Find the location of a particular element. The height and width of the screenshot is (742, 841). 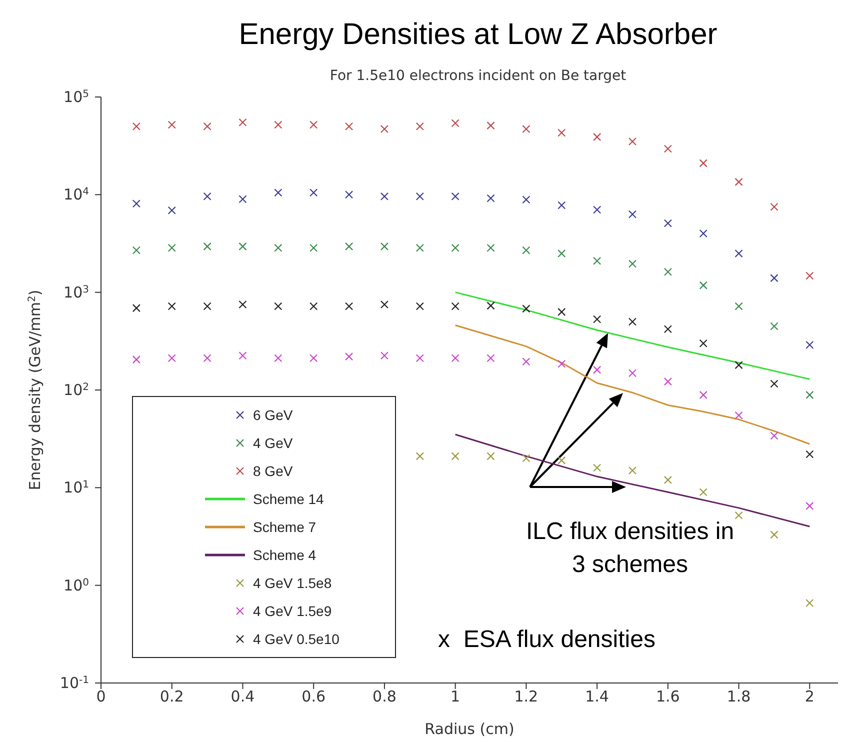

legend-label: 4 GeV 0.5e10 is located at coordinates (296, 639).